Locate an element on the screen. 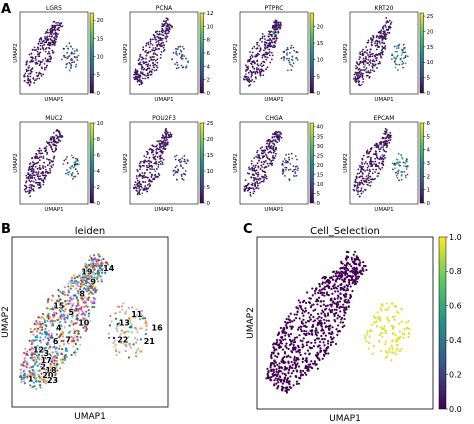  selection-colorbar-tick-label: 0.8 is located at coordinates (455, 271).